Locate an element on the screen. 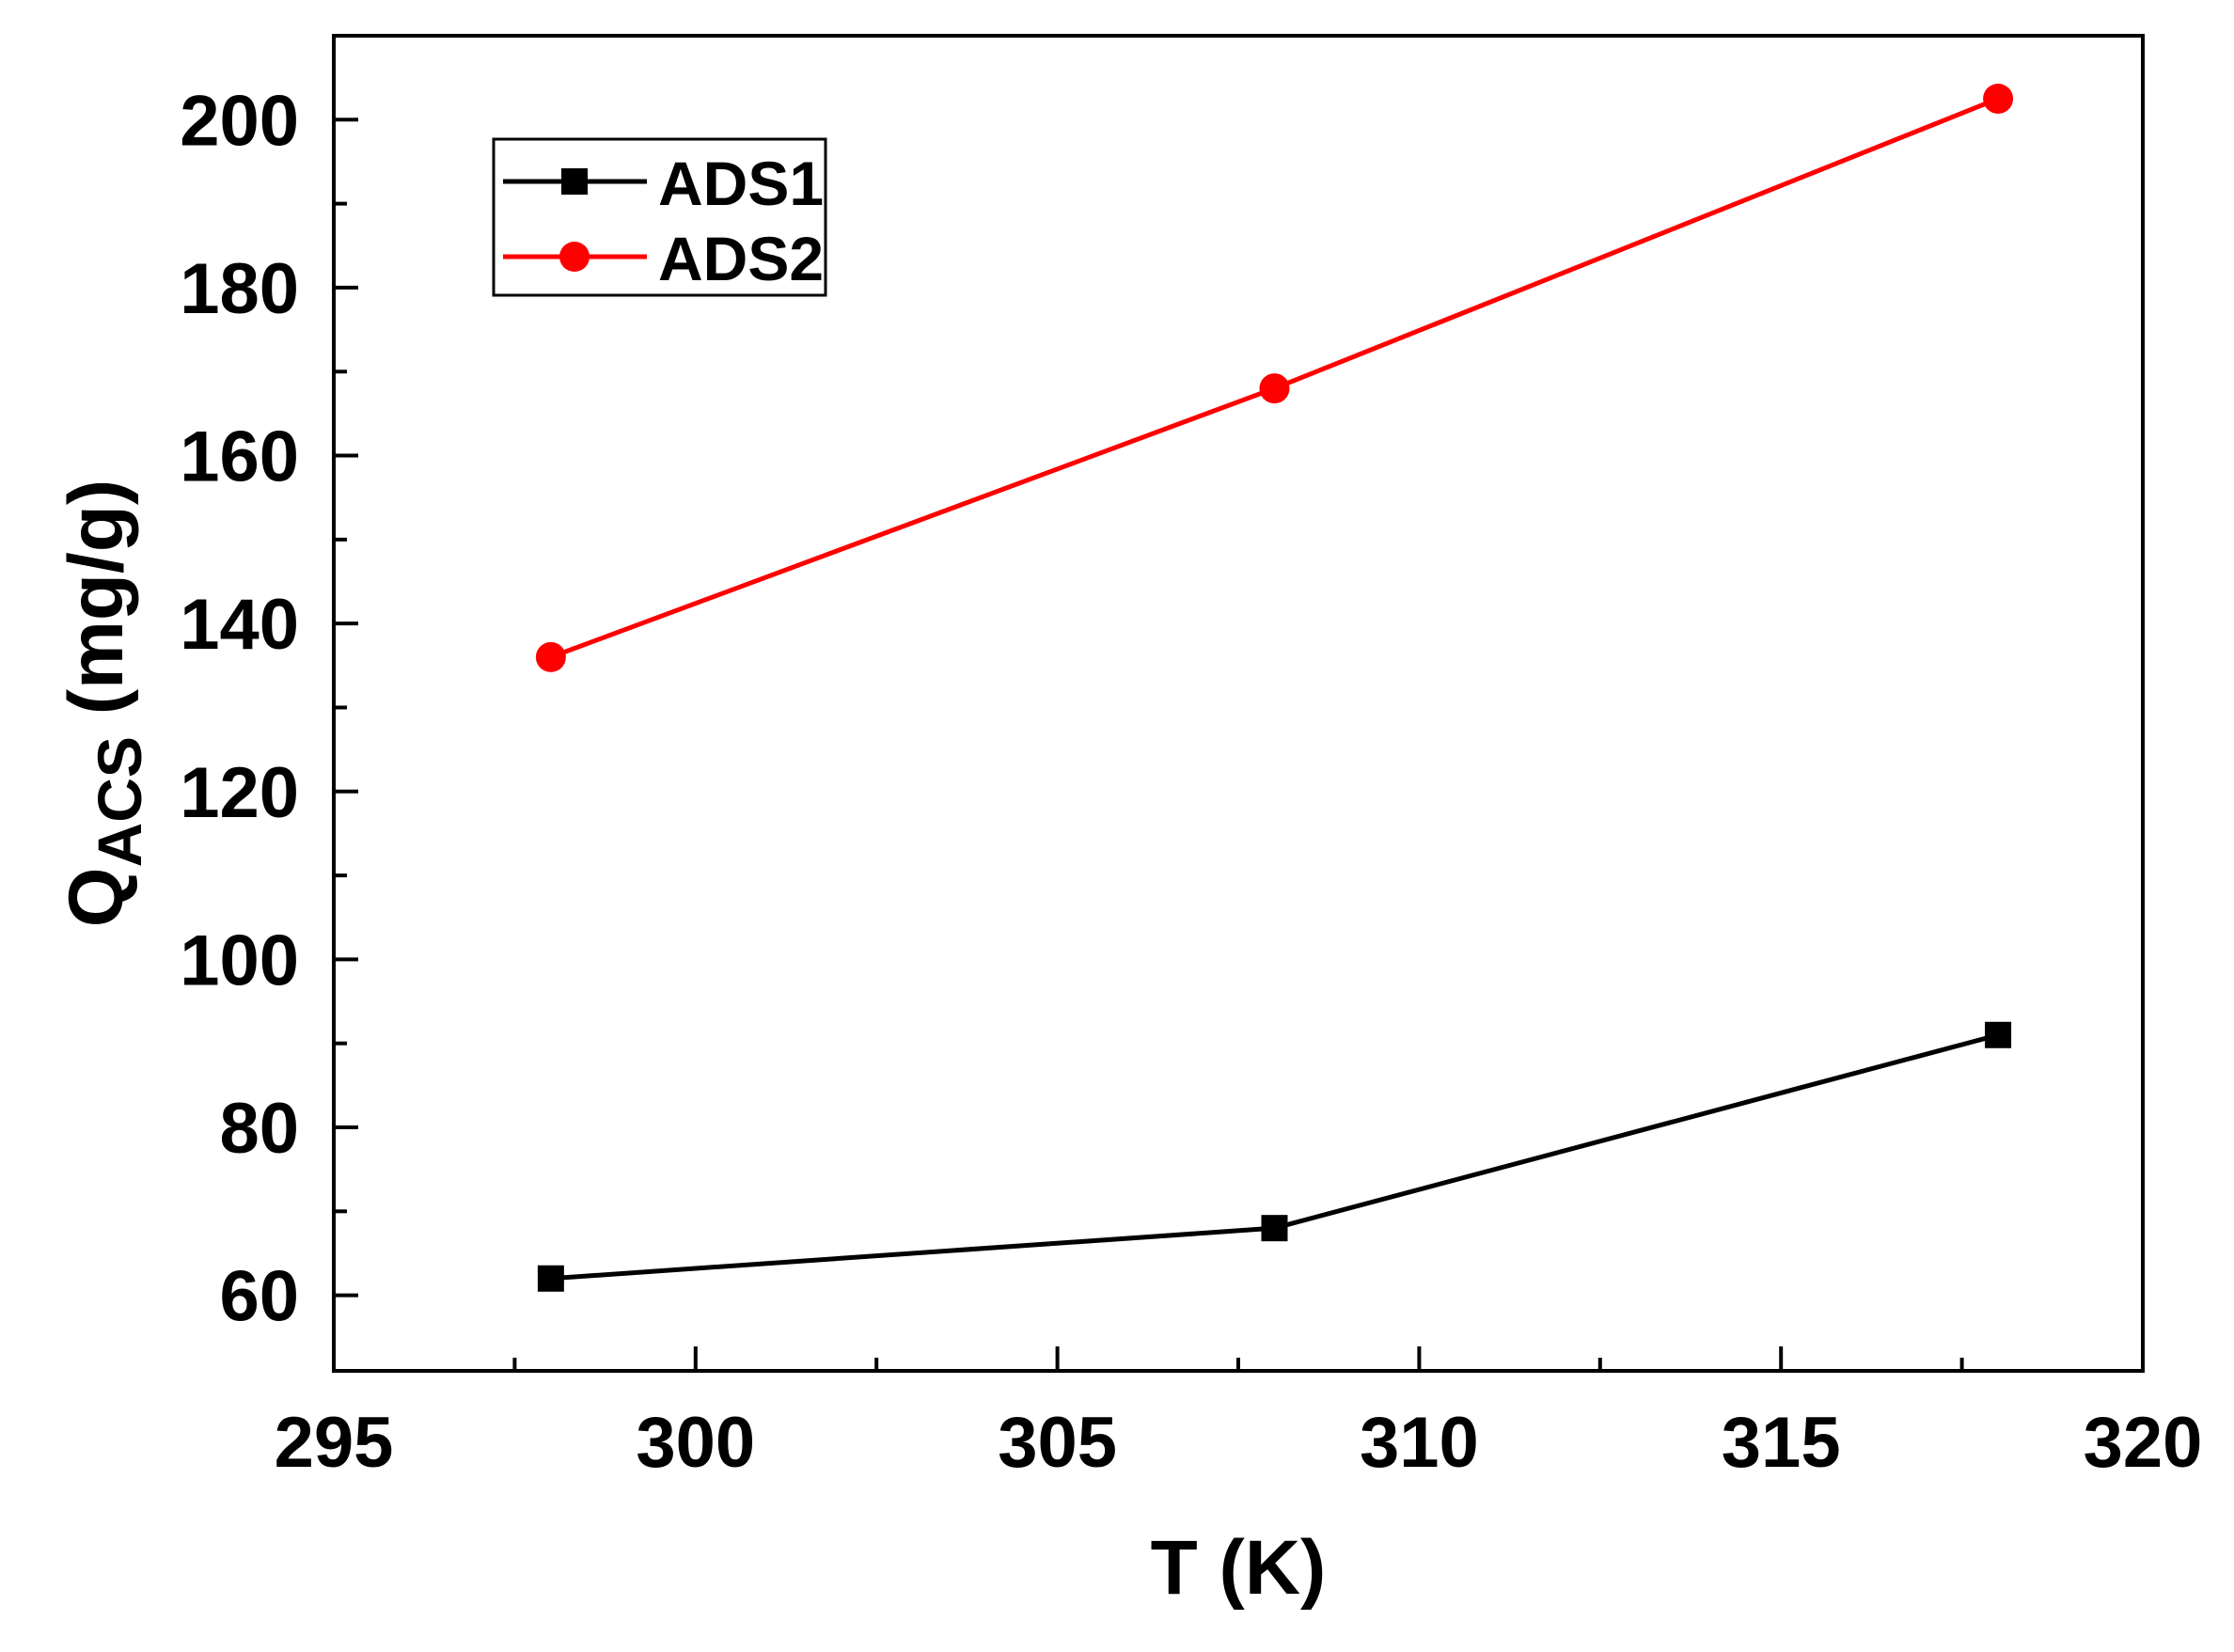 The width and height of the screenshot is (2234, 1652). x-axis-label: T (K) is located at coordinates (1239, 1568).